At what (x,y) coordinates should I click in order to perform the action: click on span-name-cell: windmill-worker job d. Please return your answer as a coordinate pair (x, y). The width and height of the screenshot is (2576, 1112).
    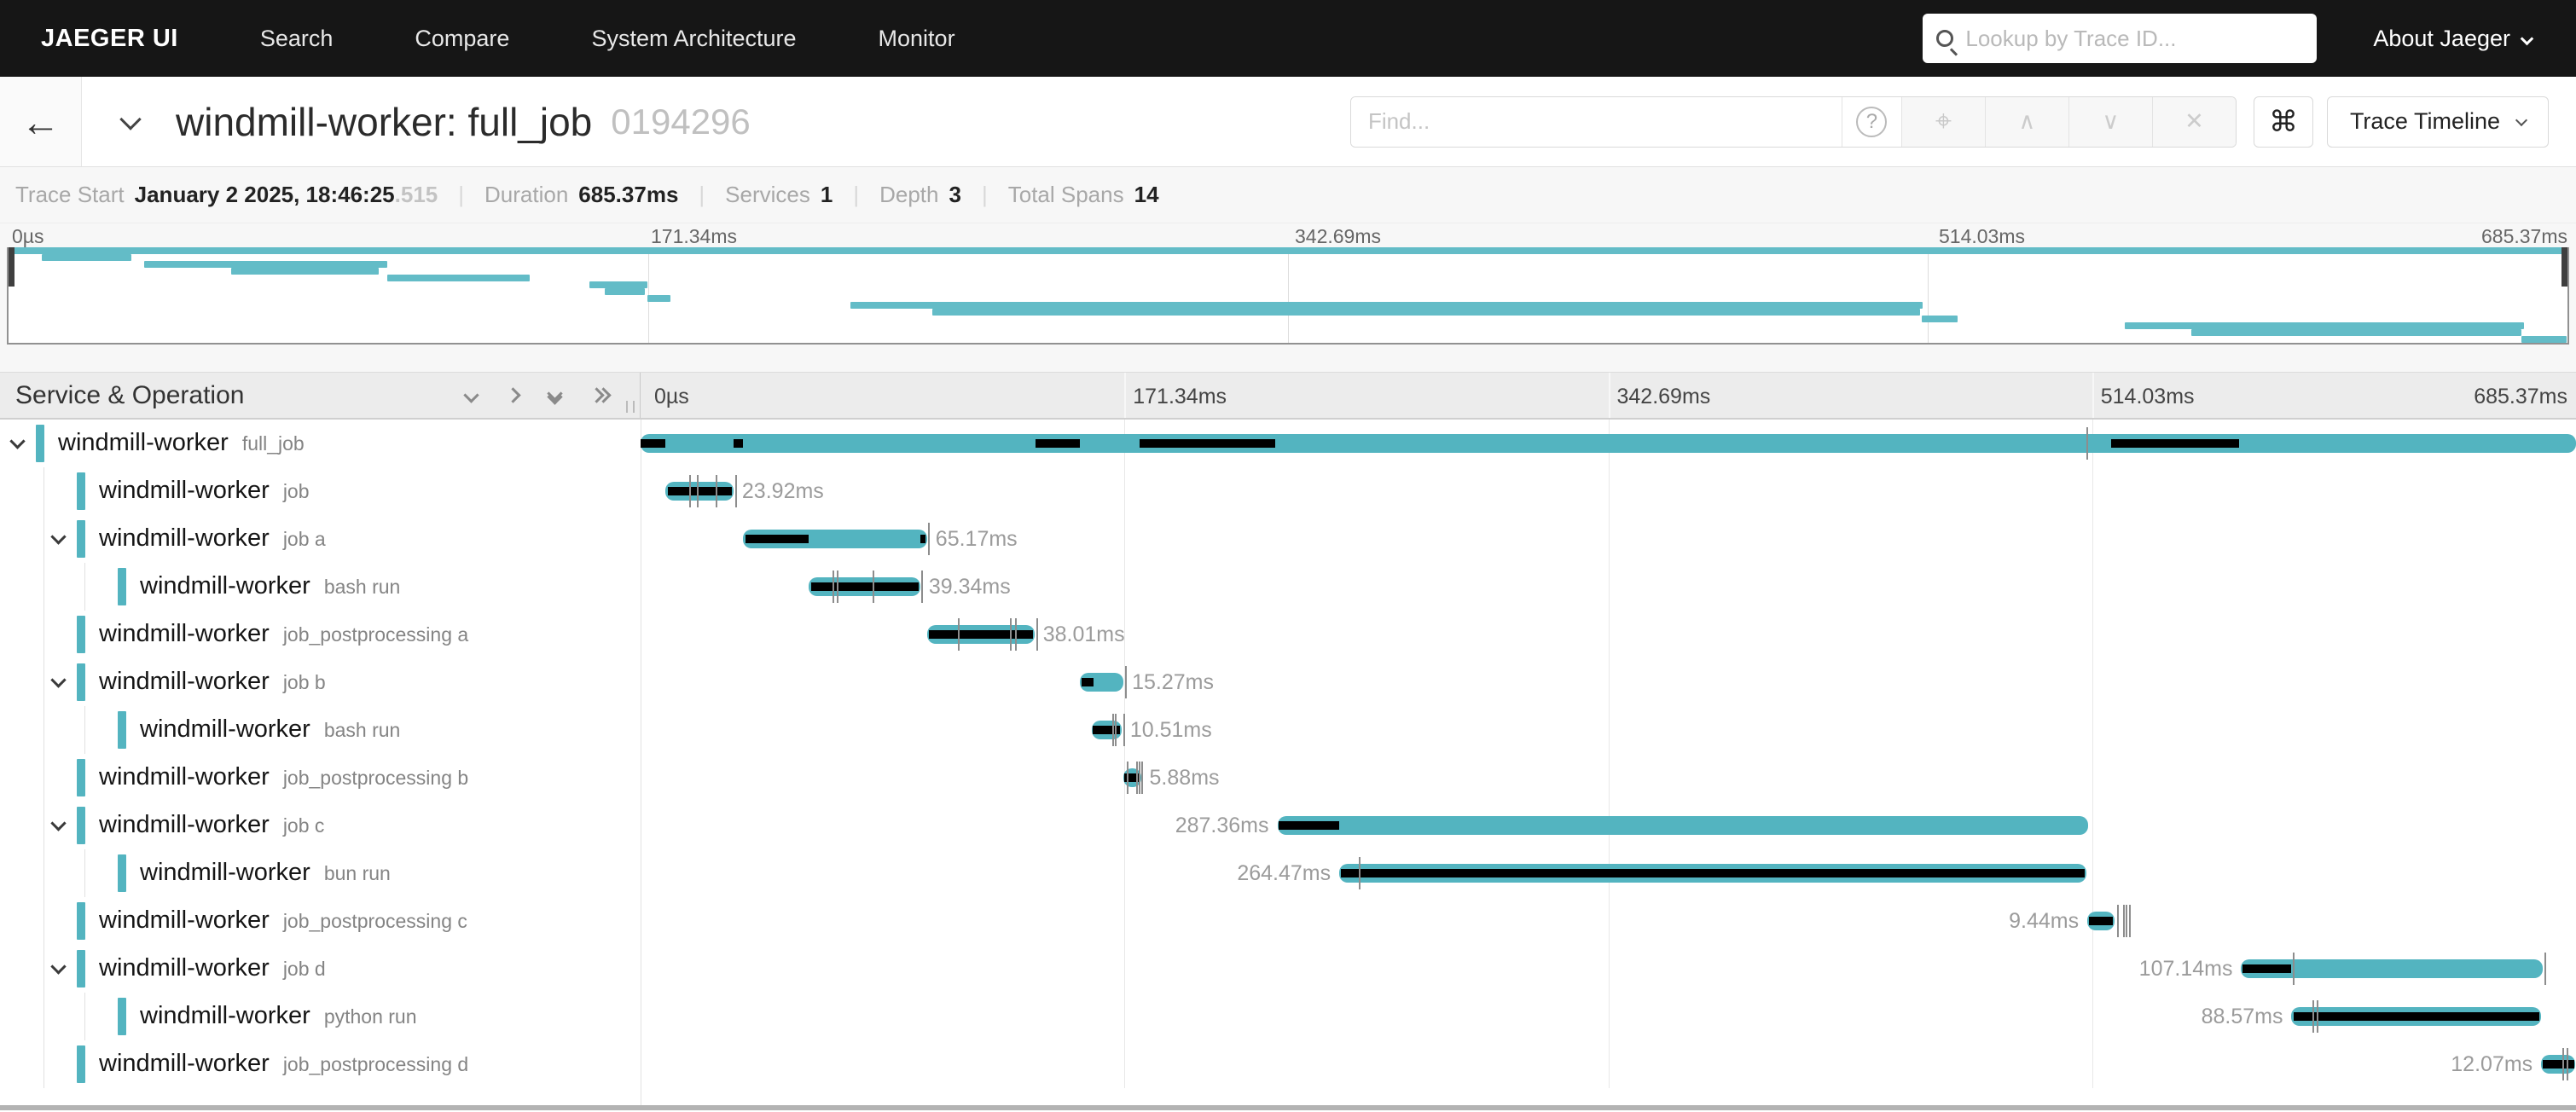
    Looking at the image, I should click on (320, 969).